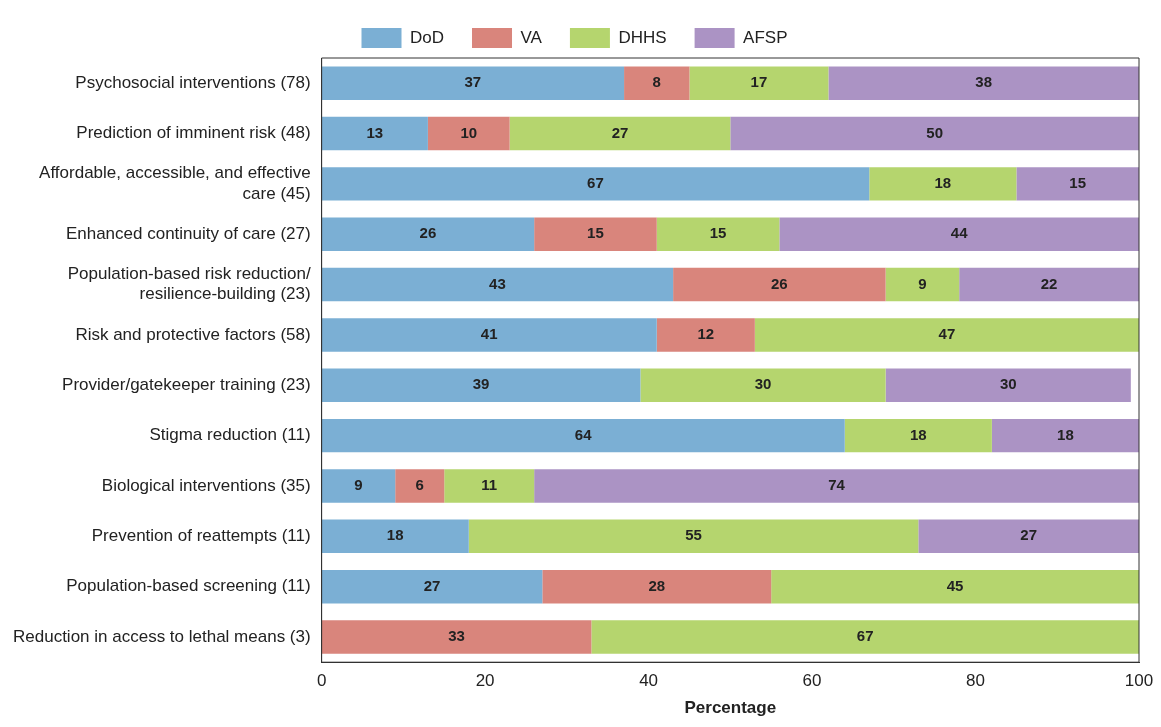 The image size is (1161, 727). Describe the element at coordinates (427, 37) in the screenshot. I see `legend-label: DoD` at that location.